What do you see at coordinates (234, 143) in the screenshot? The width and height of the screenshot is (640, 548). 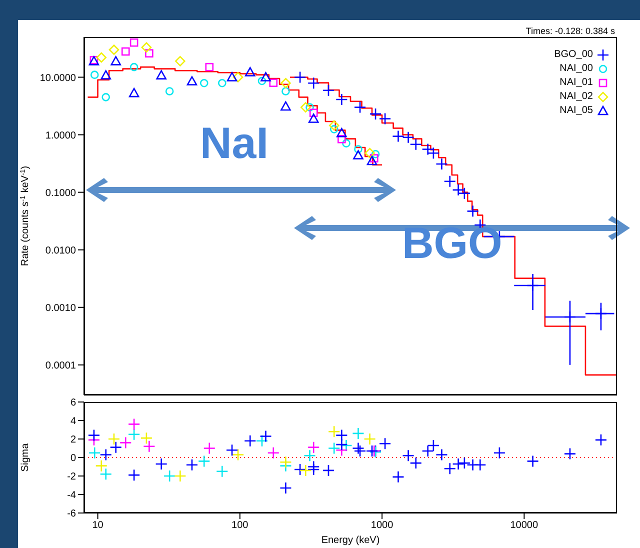 I see `annotation: NaI` at bounding box center [234, 143].